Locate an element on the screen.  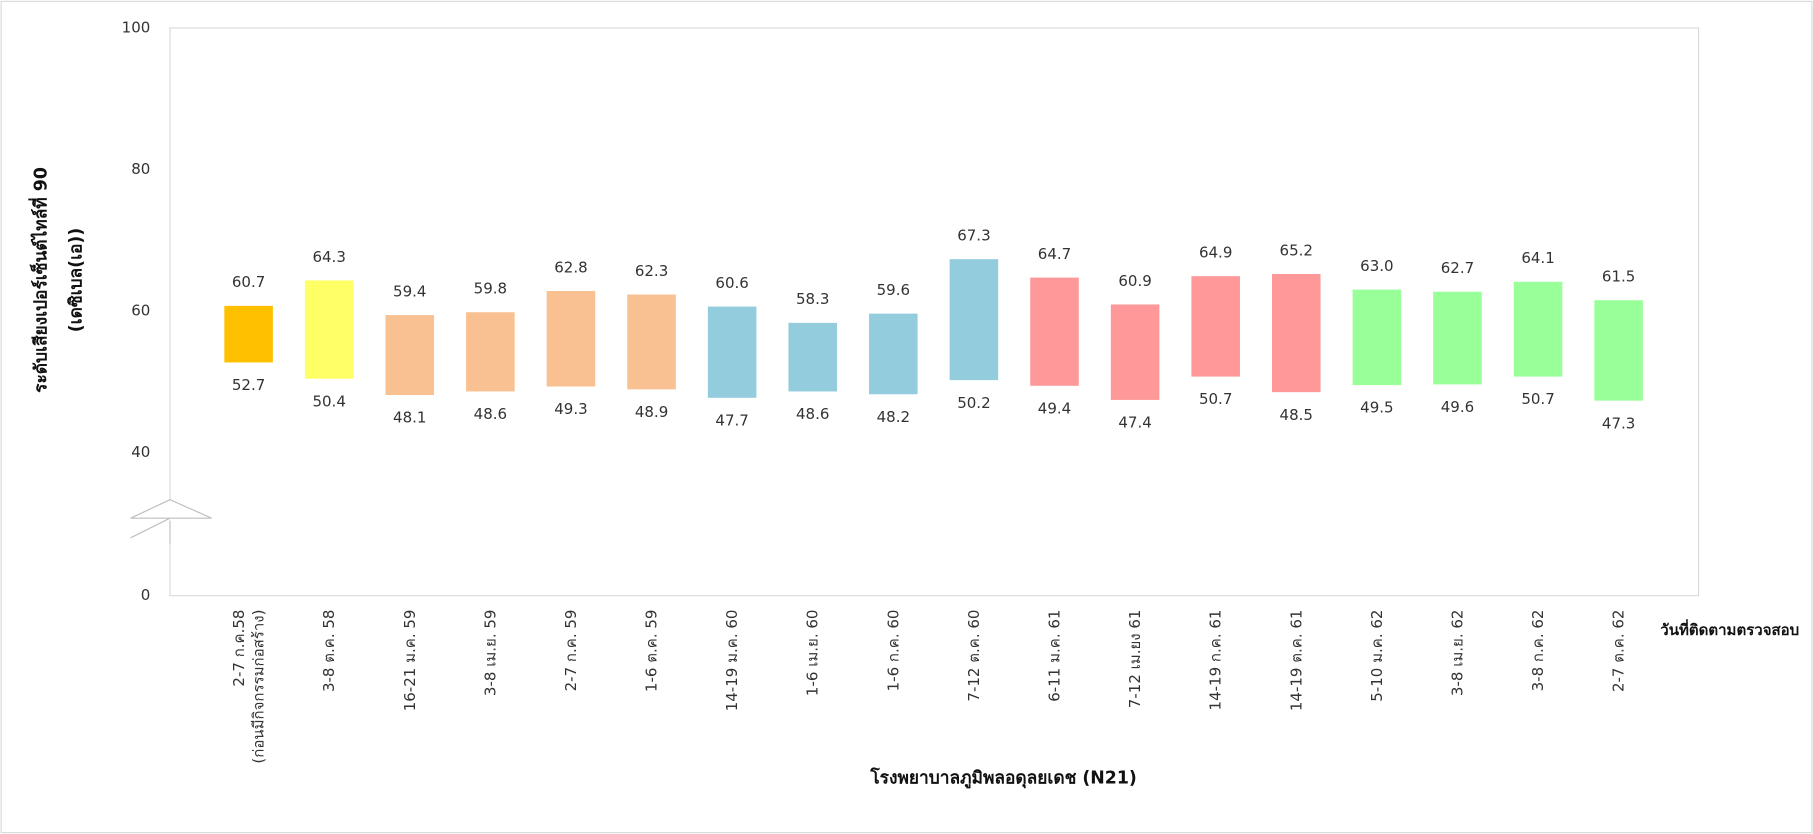
x-tick-line: (ก่อนมีกิจกรรมก่อสร้าง) is located at coordinates (258, 687).